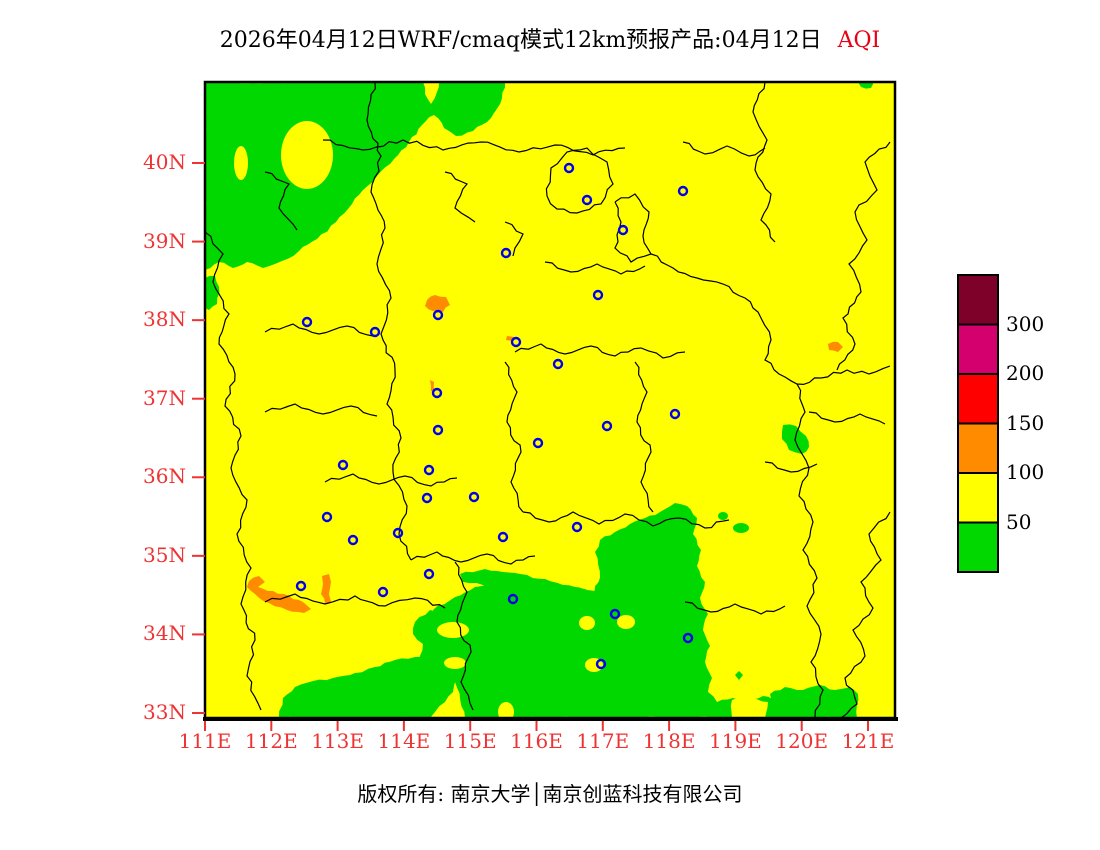  What do you see at coordinates (164, 711) in the screenshot?
I see `lat-tick-label: 33N` at bounding box center [164, 711].